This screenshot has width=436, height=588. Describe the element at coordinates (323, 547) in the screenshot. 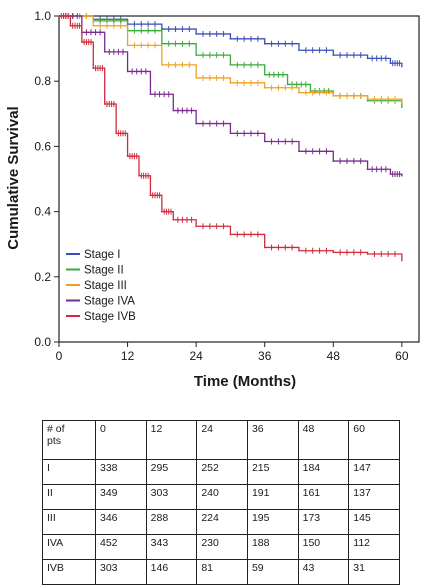

I see `risk-table-value-cell: 150` at that location.